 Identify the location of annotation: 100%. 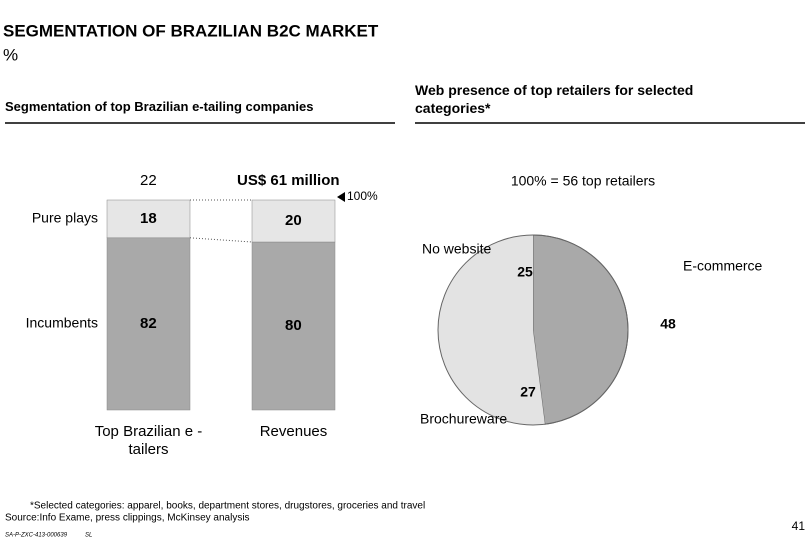
(362, 196).